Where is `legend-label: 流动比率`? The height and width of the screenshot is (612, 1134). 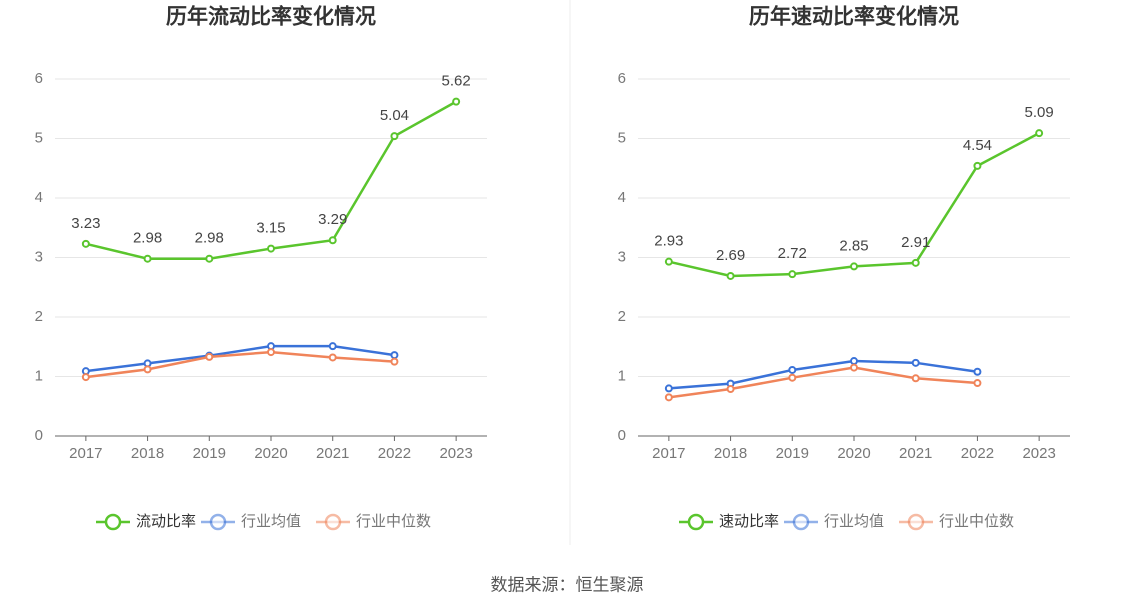
legend-label: 流动比率 is located at coordinates (166, 521).